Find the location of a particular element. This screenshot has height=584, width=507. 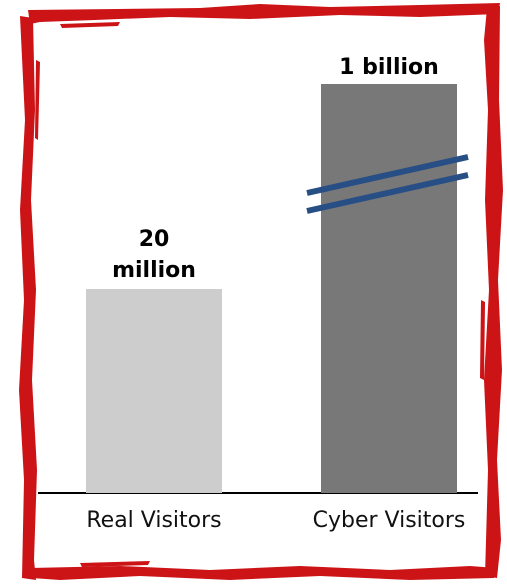

category-label-real-visitors: Real Visitors is located at coordinates (153, 520).